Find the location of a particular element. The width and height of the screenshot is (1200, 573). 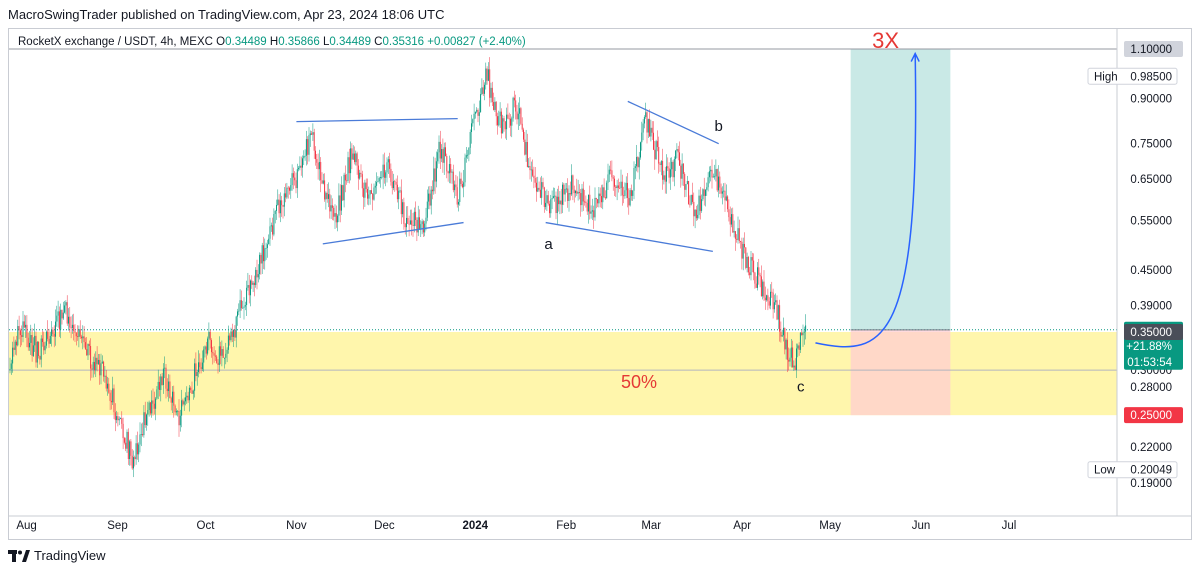

x-tick-label: Nov is located at coordinates (296, 526).